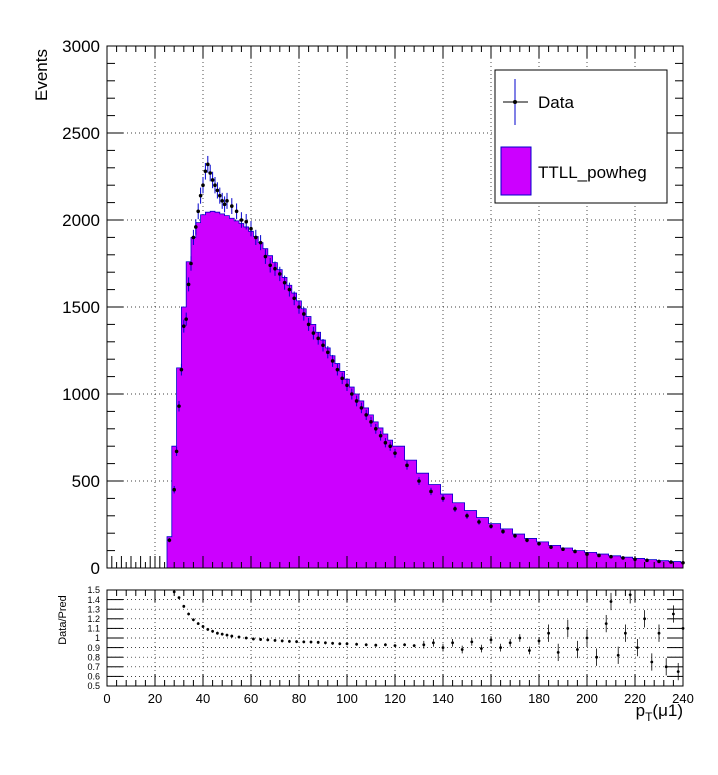 Image resolution: width=718 pixels, height=775 pixels. Describe the element at coordinates (515, 102) in the screenshot. I see `legend-data-marker` at that location.